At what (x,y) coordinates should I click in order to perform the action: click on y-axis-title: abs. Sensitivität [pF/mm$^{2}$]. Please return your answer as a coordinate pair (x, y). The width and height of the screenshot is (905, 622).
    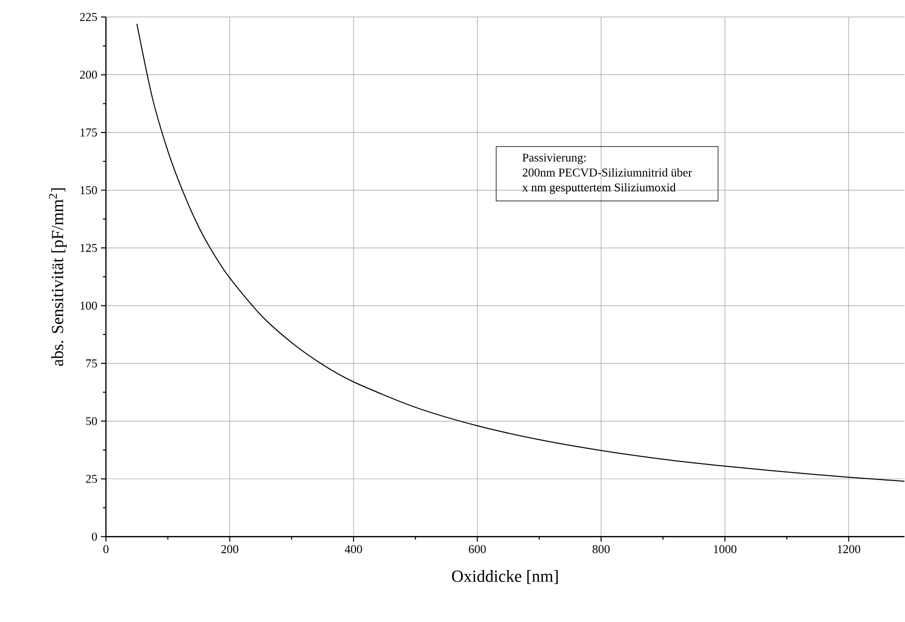
    Looking at the image, I should click on (57, 277).